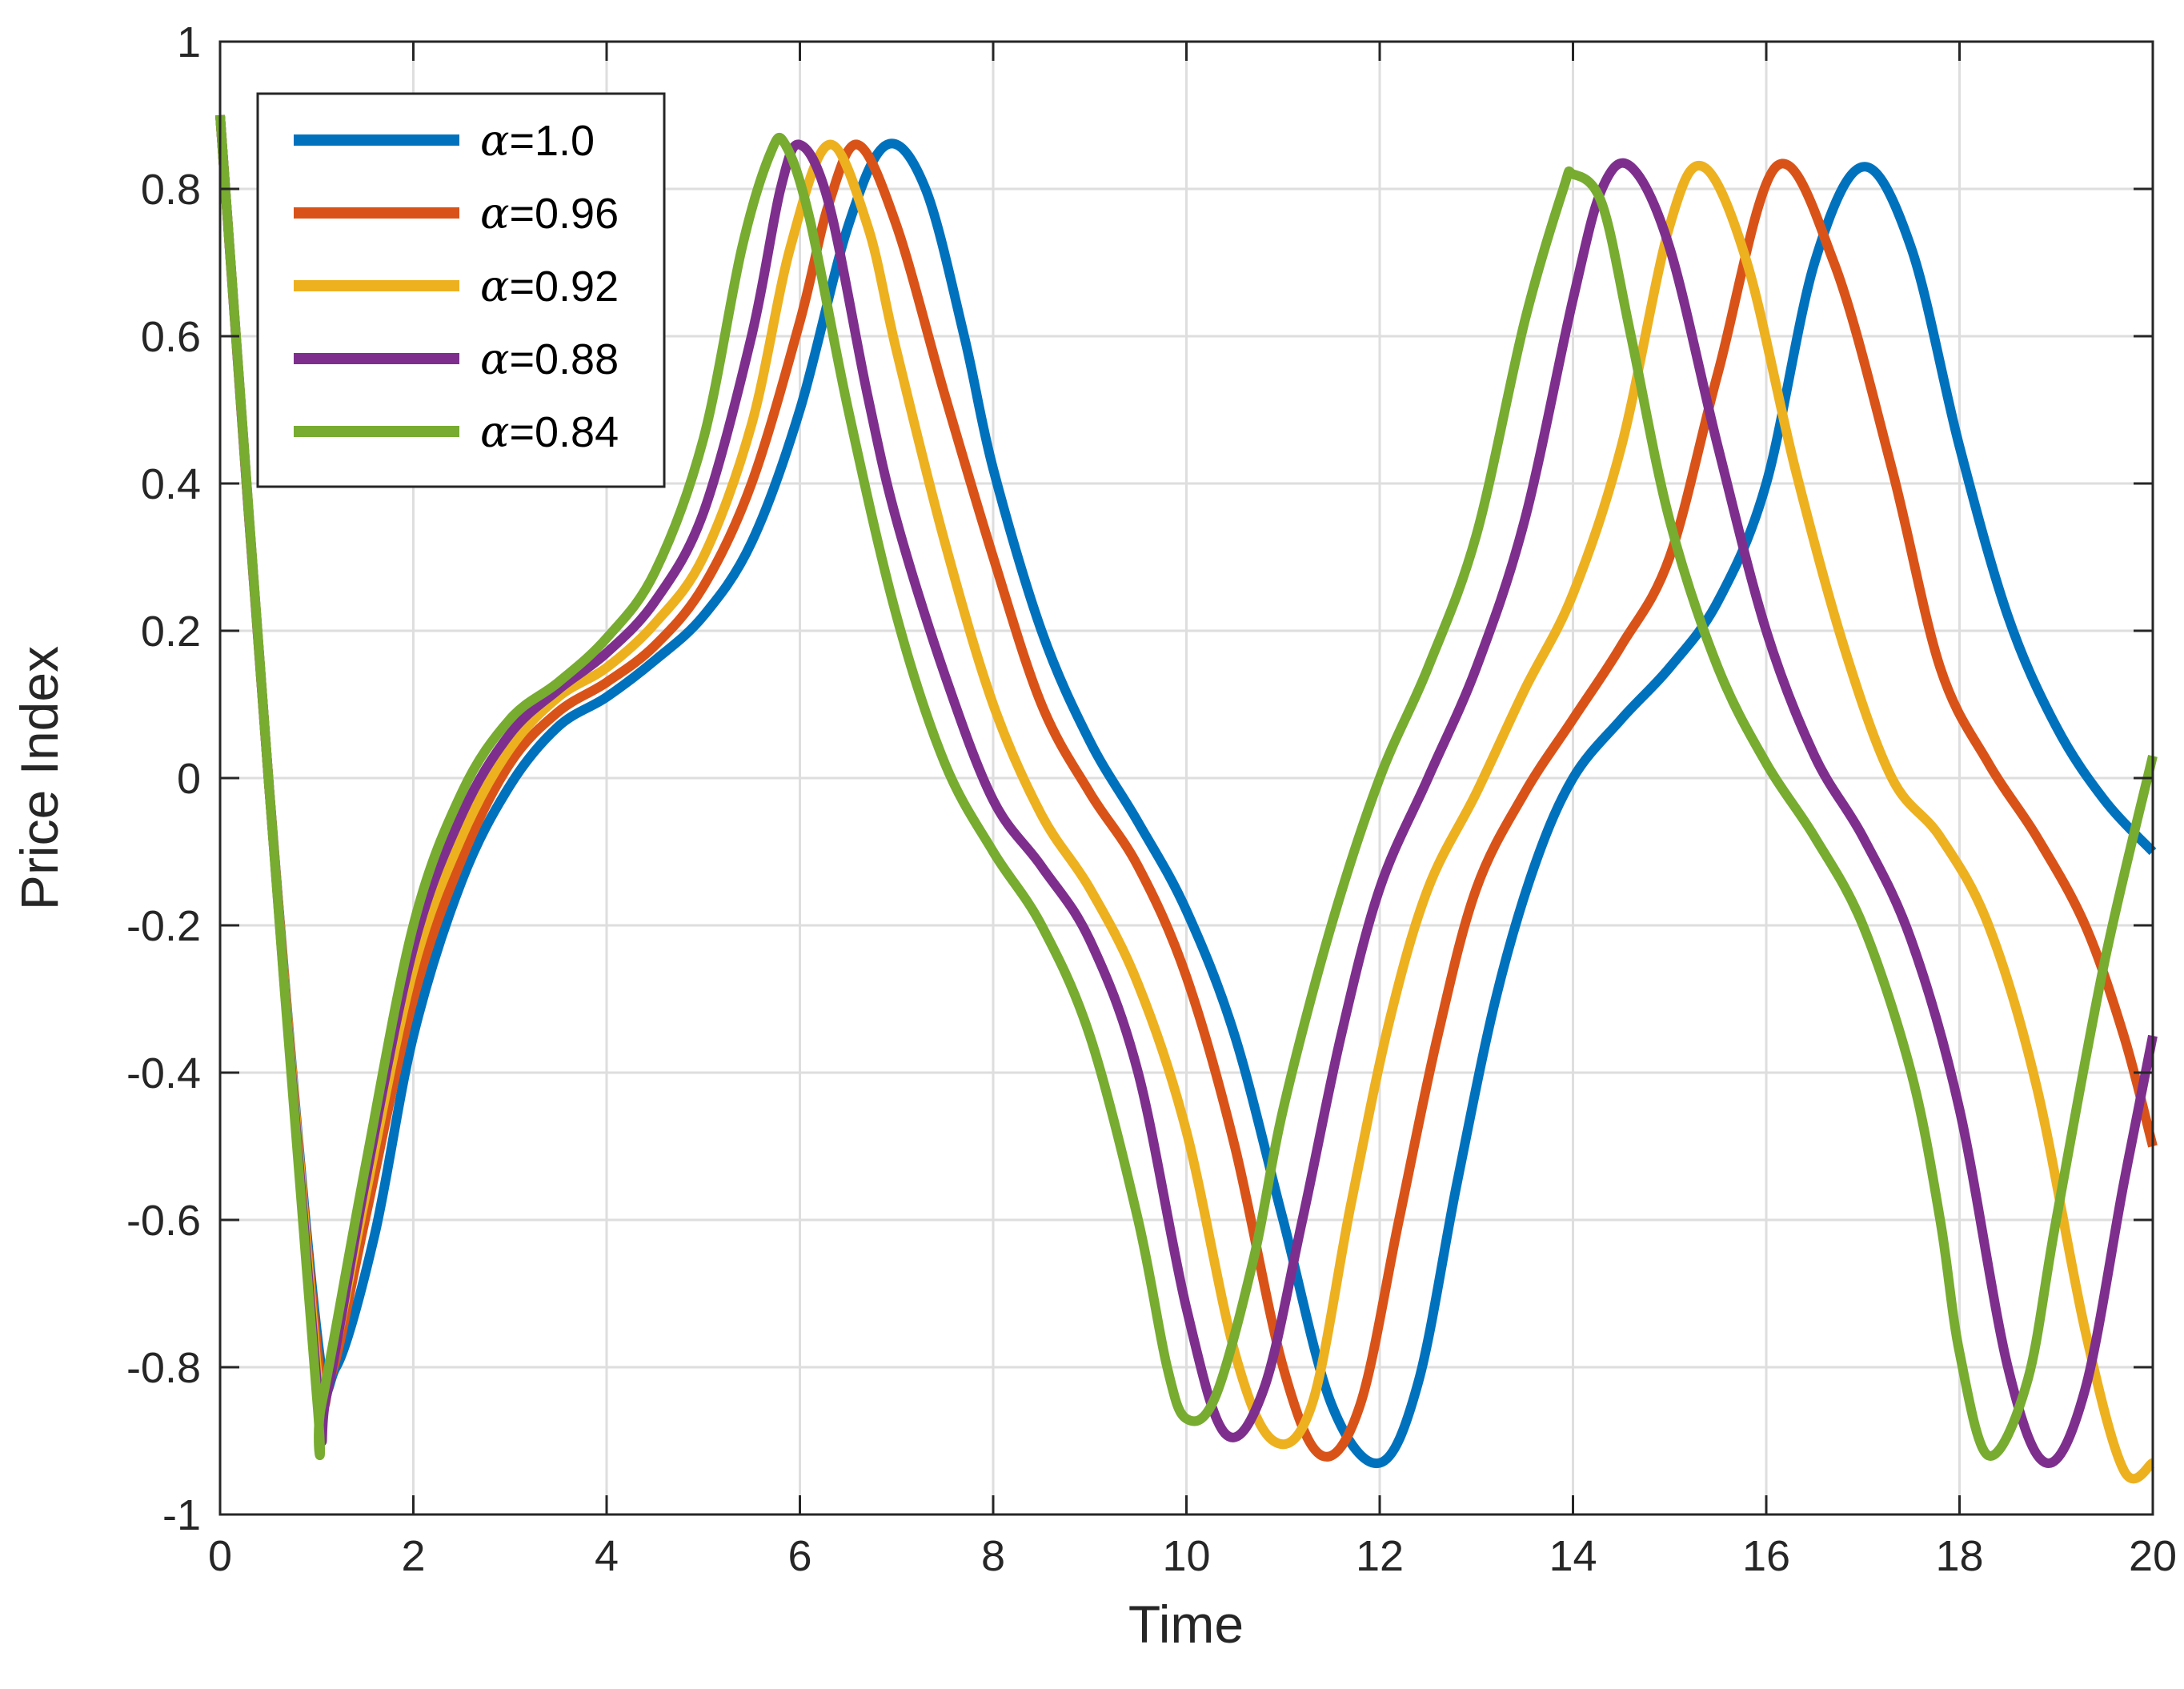  What do you see at coordinates (1766, 1556) in the screenshot?
I see `x-tick-label: 16` at bounding box center [1766, 1556].